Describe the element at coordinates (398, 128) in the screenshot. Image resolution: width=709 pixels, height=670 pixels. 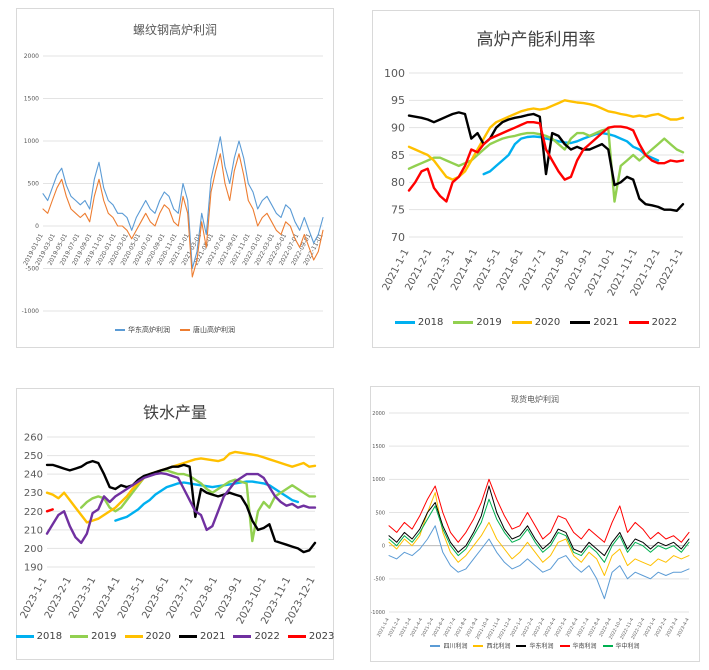
I see `y-tick-label: 90` at that location.